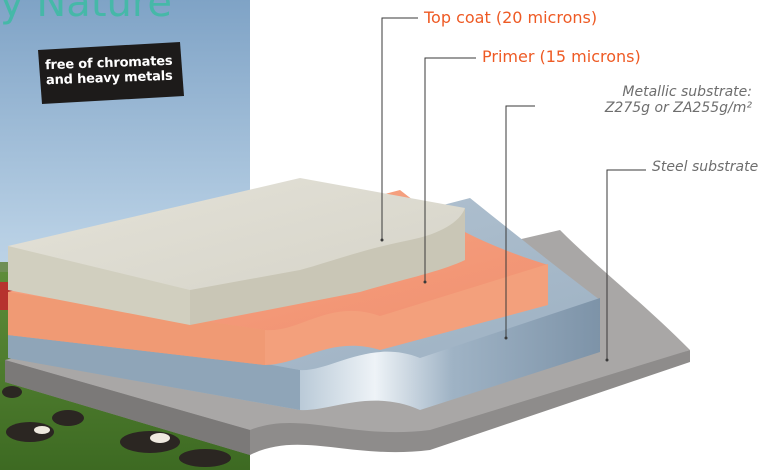  Describe the element at coordinates (561, 56) in the screenshot. I see `label-primer: Primer (15 microns)` at that location.